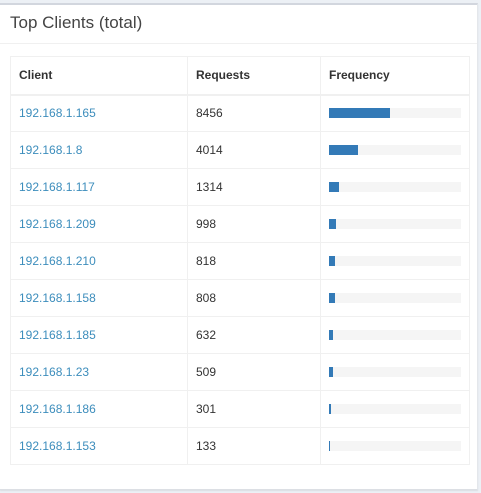  Describe the element at coordinates (57, 187) in the screenshot. I see `client-link: 192.168.1.117` at that location.